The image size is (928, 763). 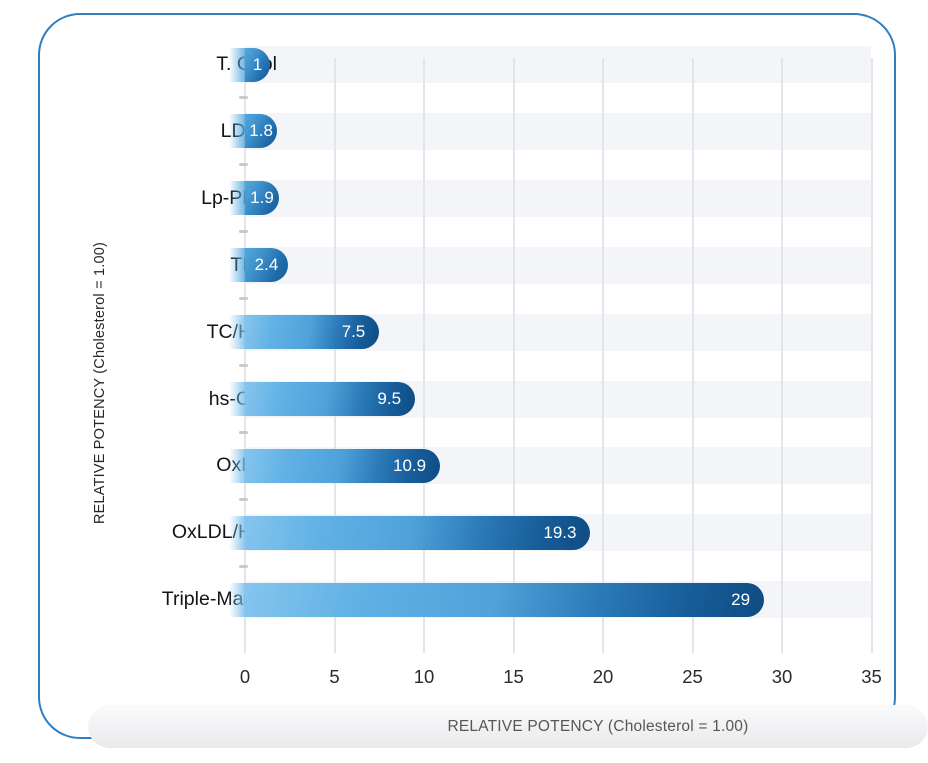 What do you see at coordinates (266, 265) in the screenshot?
I see `bar-value-label: 2.4` at bounding box center [266, 265].